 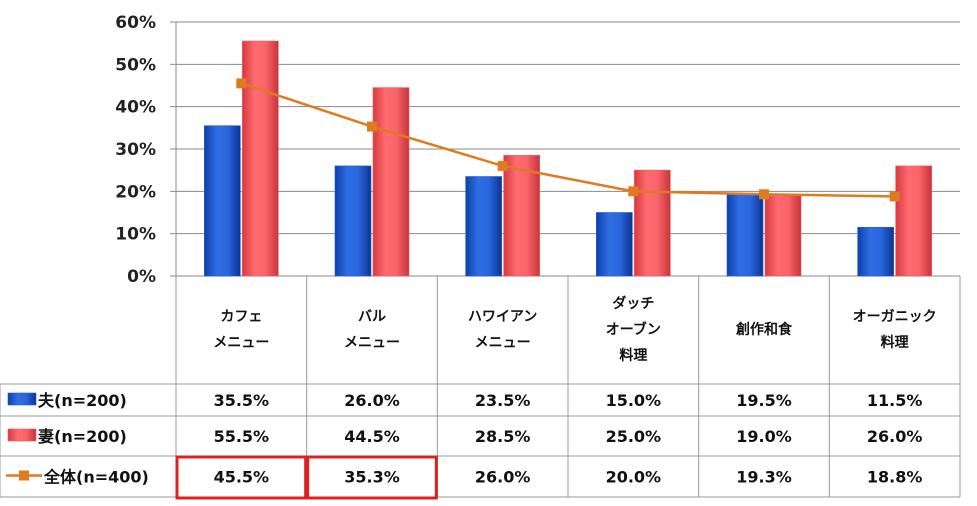 I want to click on data-label: 35.3%, so click(x=372, y=477).